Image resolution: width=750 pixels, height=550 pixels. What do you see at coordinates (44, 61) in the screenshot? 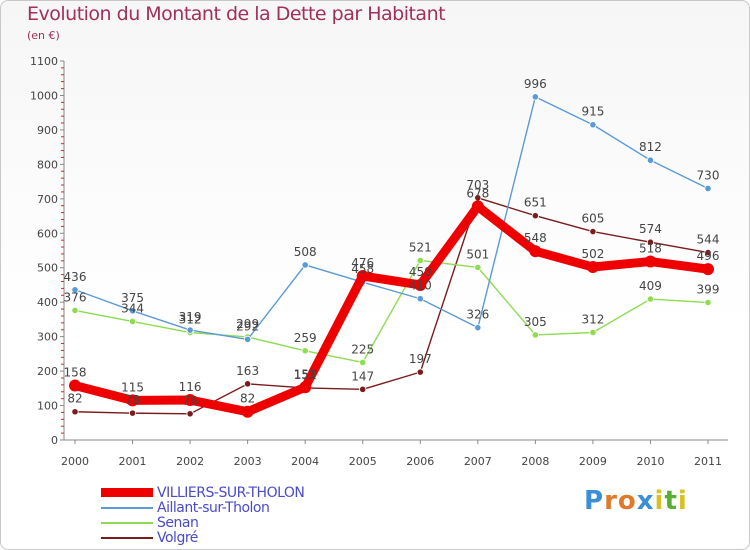
I see `y-tick-label: 1100` at bounding box center [44, 61].